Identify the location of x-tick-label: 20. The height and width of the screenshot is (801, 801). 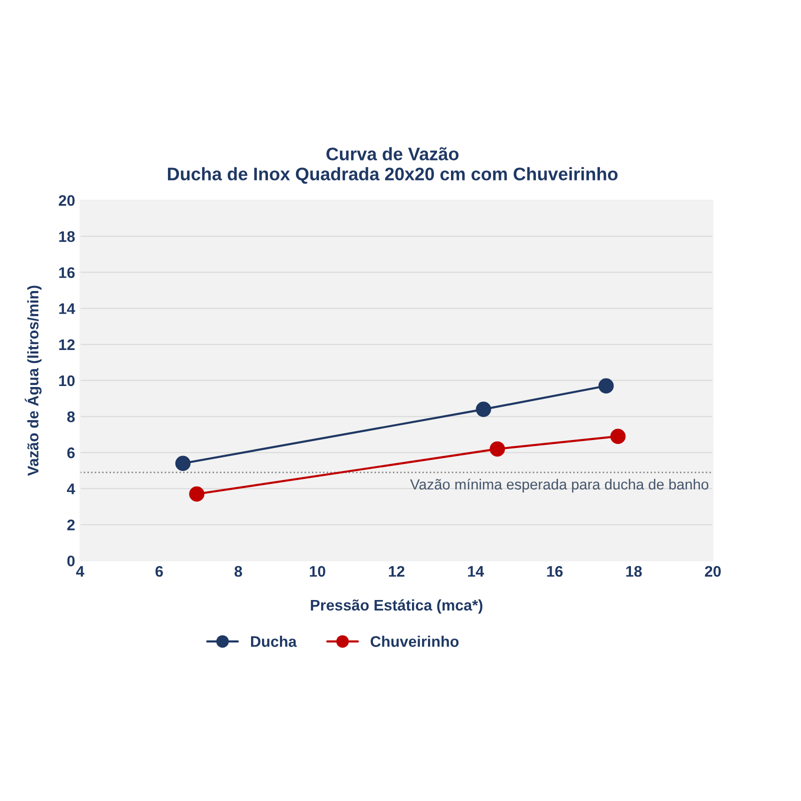
(712, 571).